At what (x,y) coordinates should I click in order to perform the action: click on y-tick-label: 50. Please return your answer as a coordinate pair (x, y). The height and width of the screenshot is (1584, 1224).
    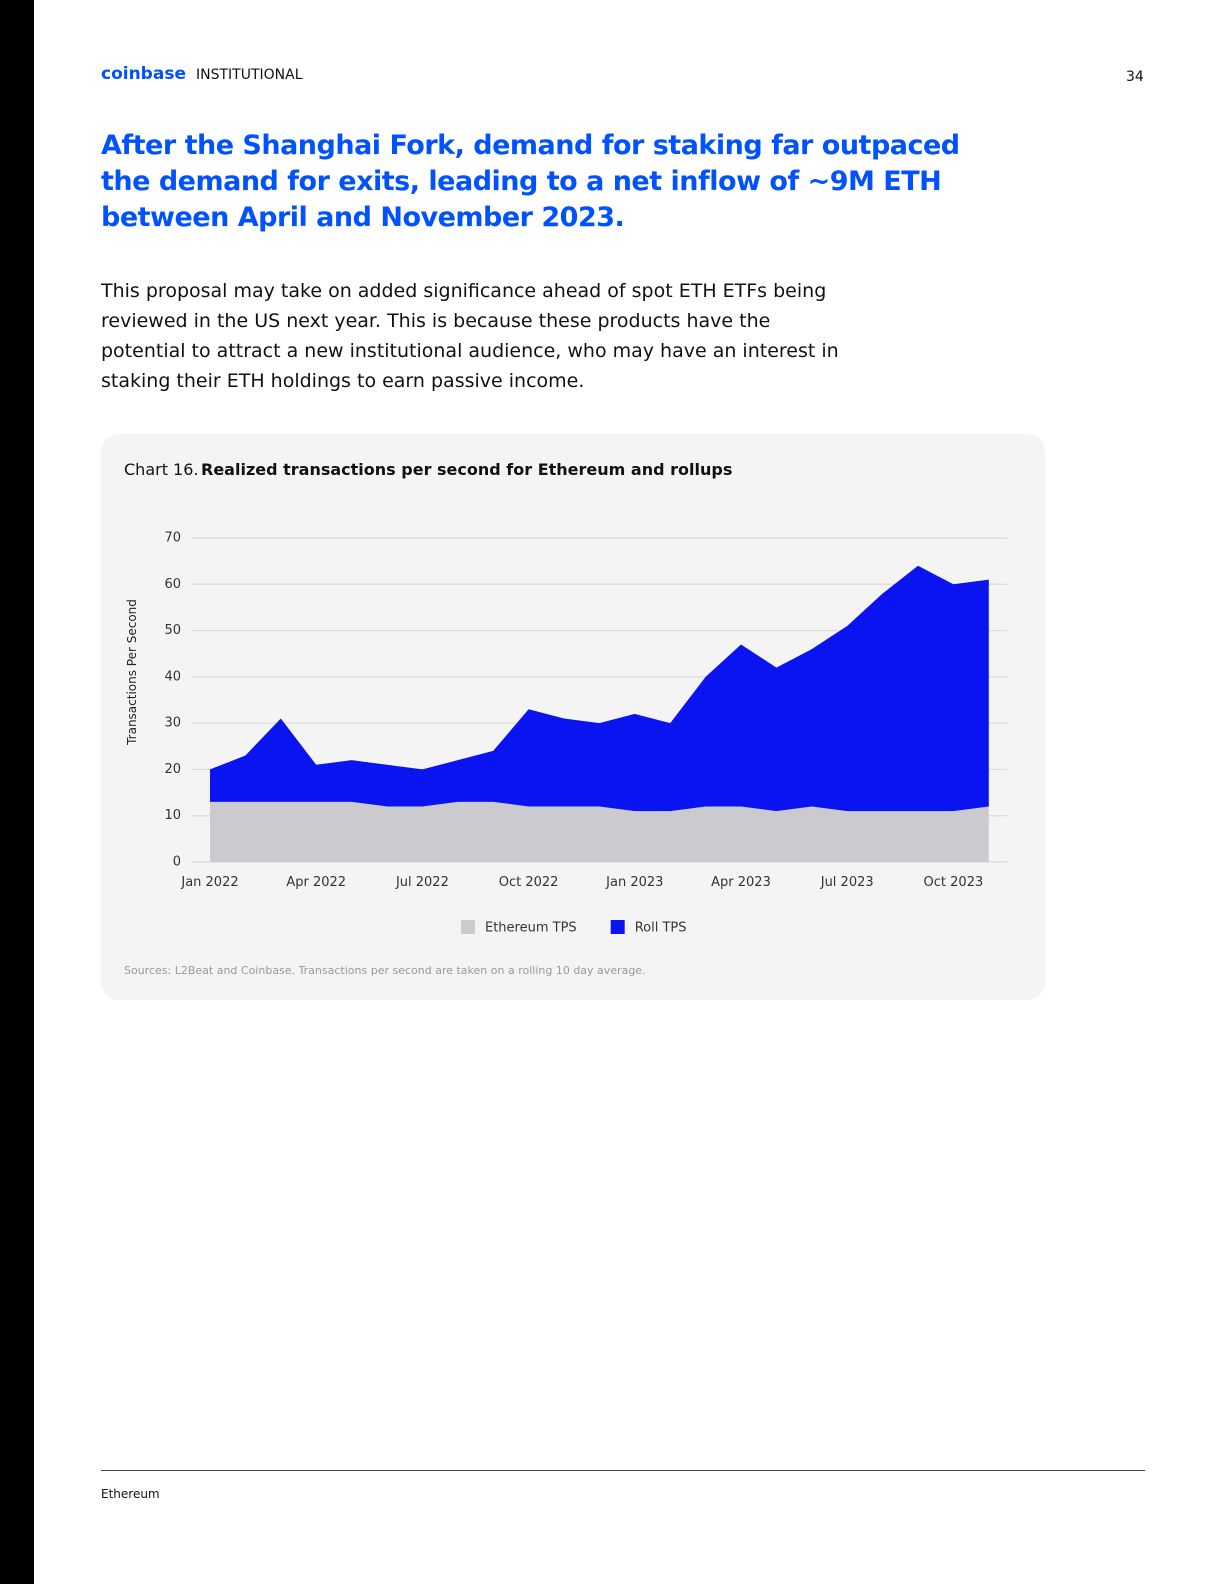
    Looking at the image, I should click on (172, 630).